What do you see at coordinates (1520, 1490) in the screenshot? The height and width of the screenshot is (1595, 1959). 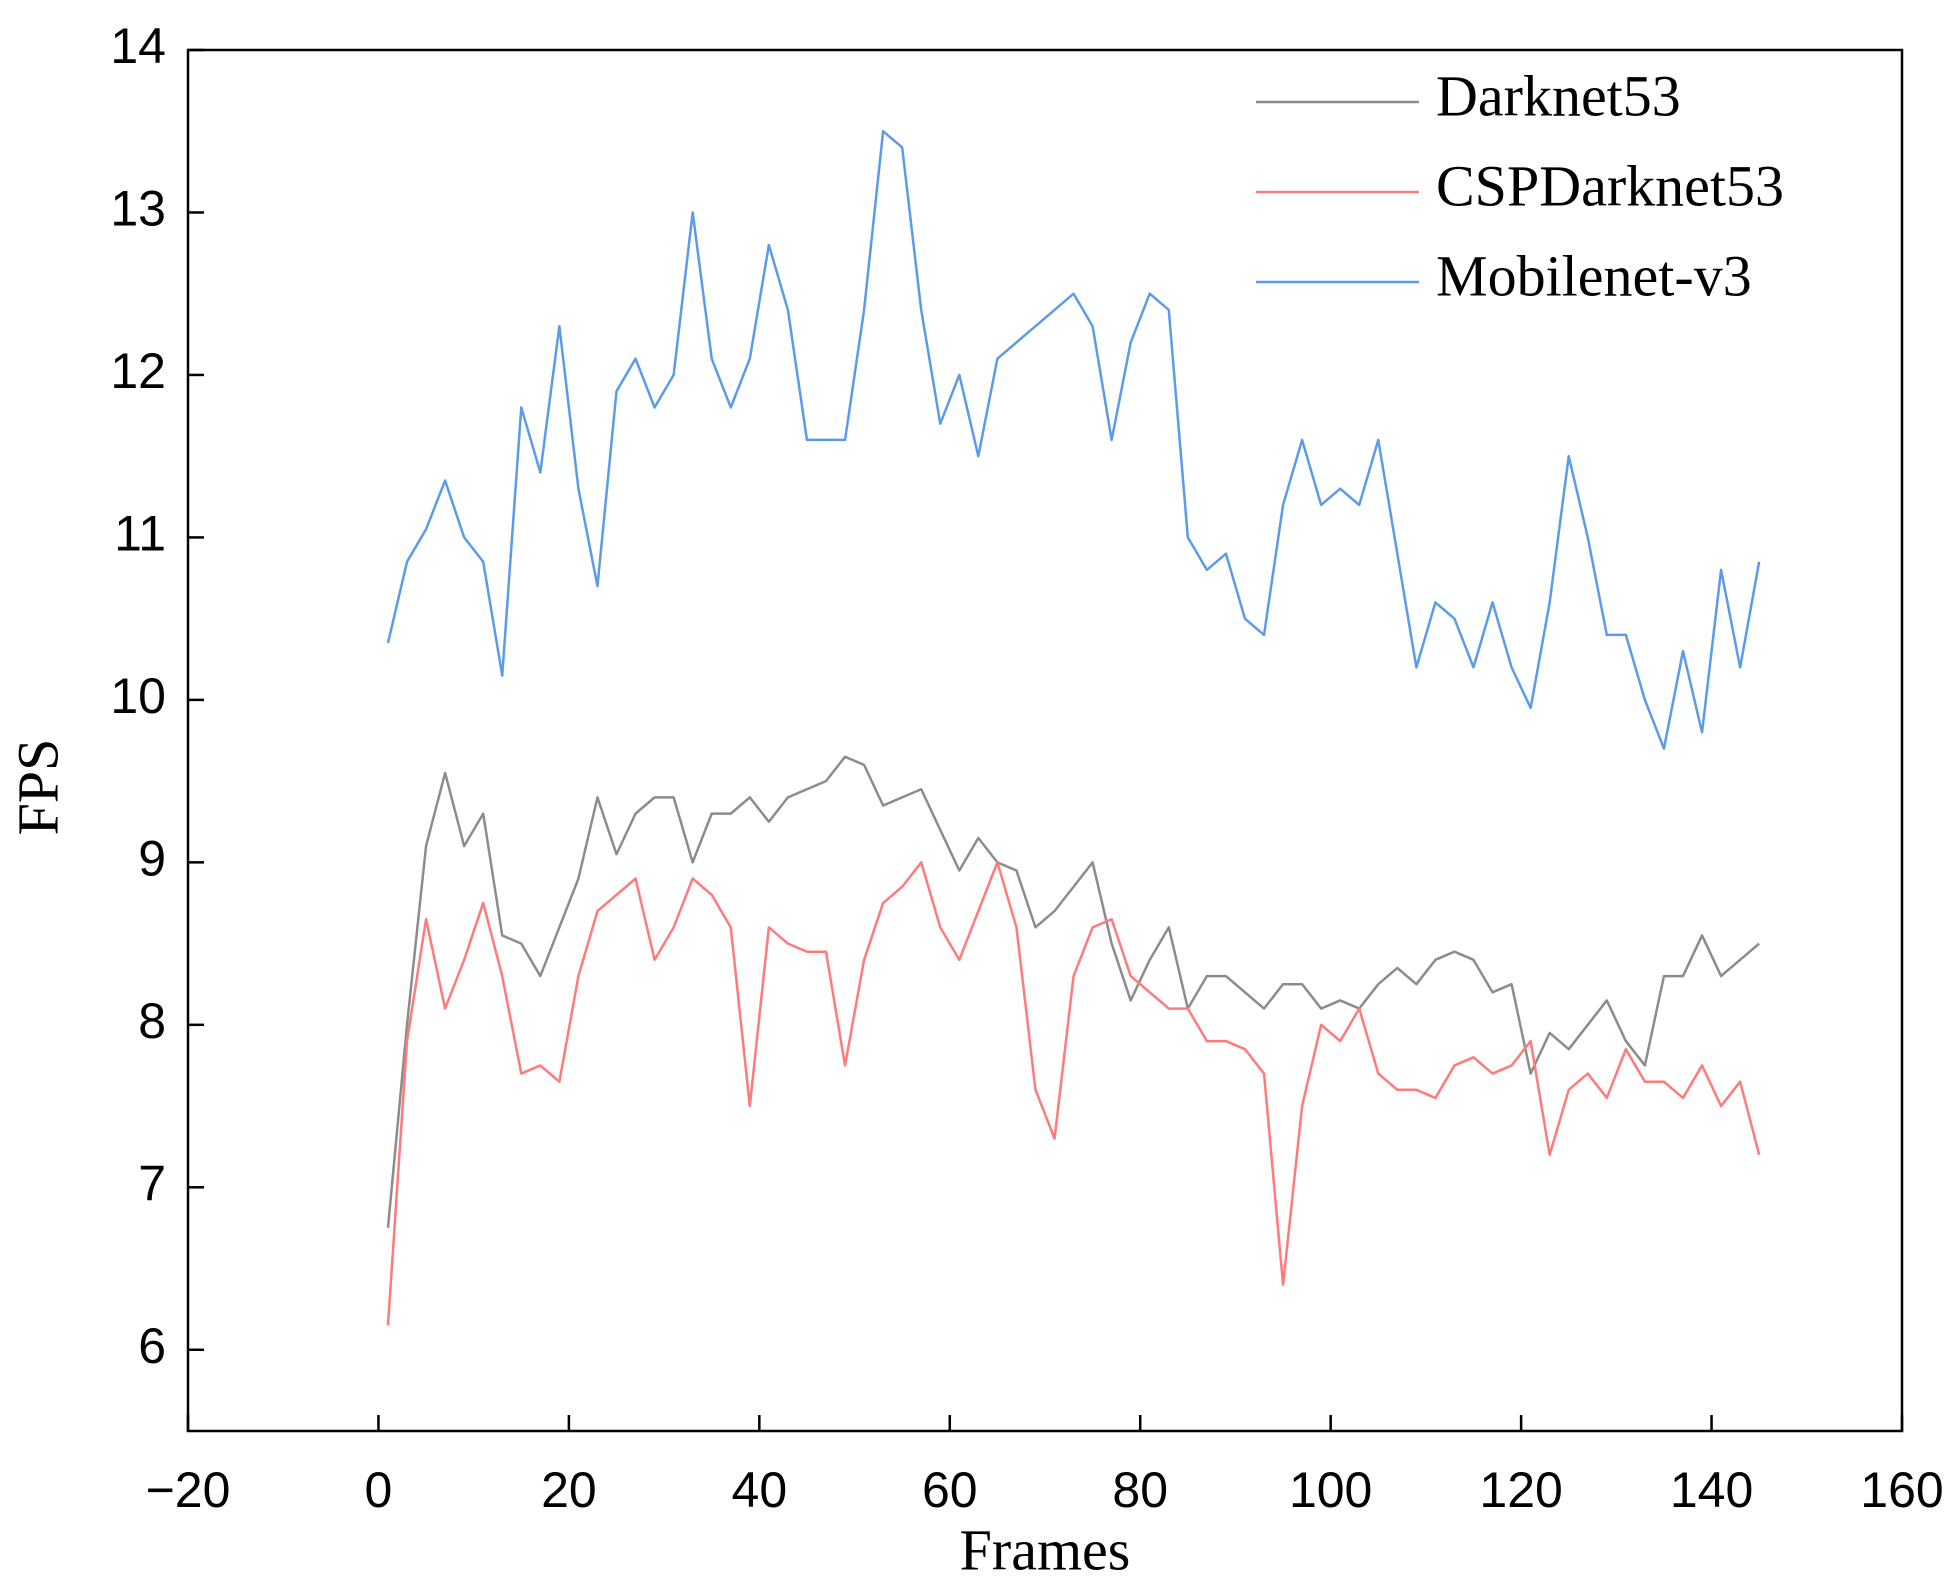 I see `x-tick-label: 120` at bounding box center [1520, 1490].